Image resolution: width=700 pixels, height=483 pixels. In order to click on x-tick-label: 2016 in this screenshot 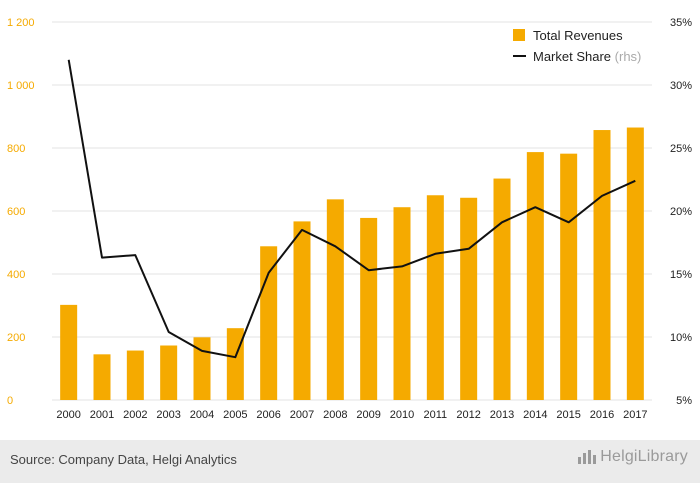, I will do `click(602, 415)`.